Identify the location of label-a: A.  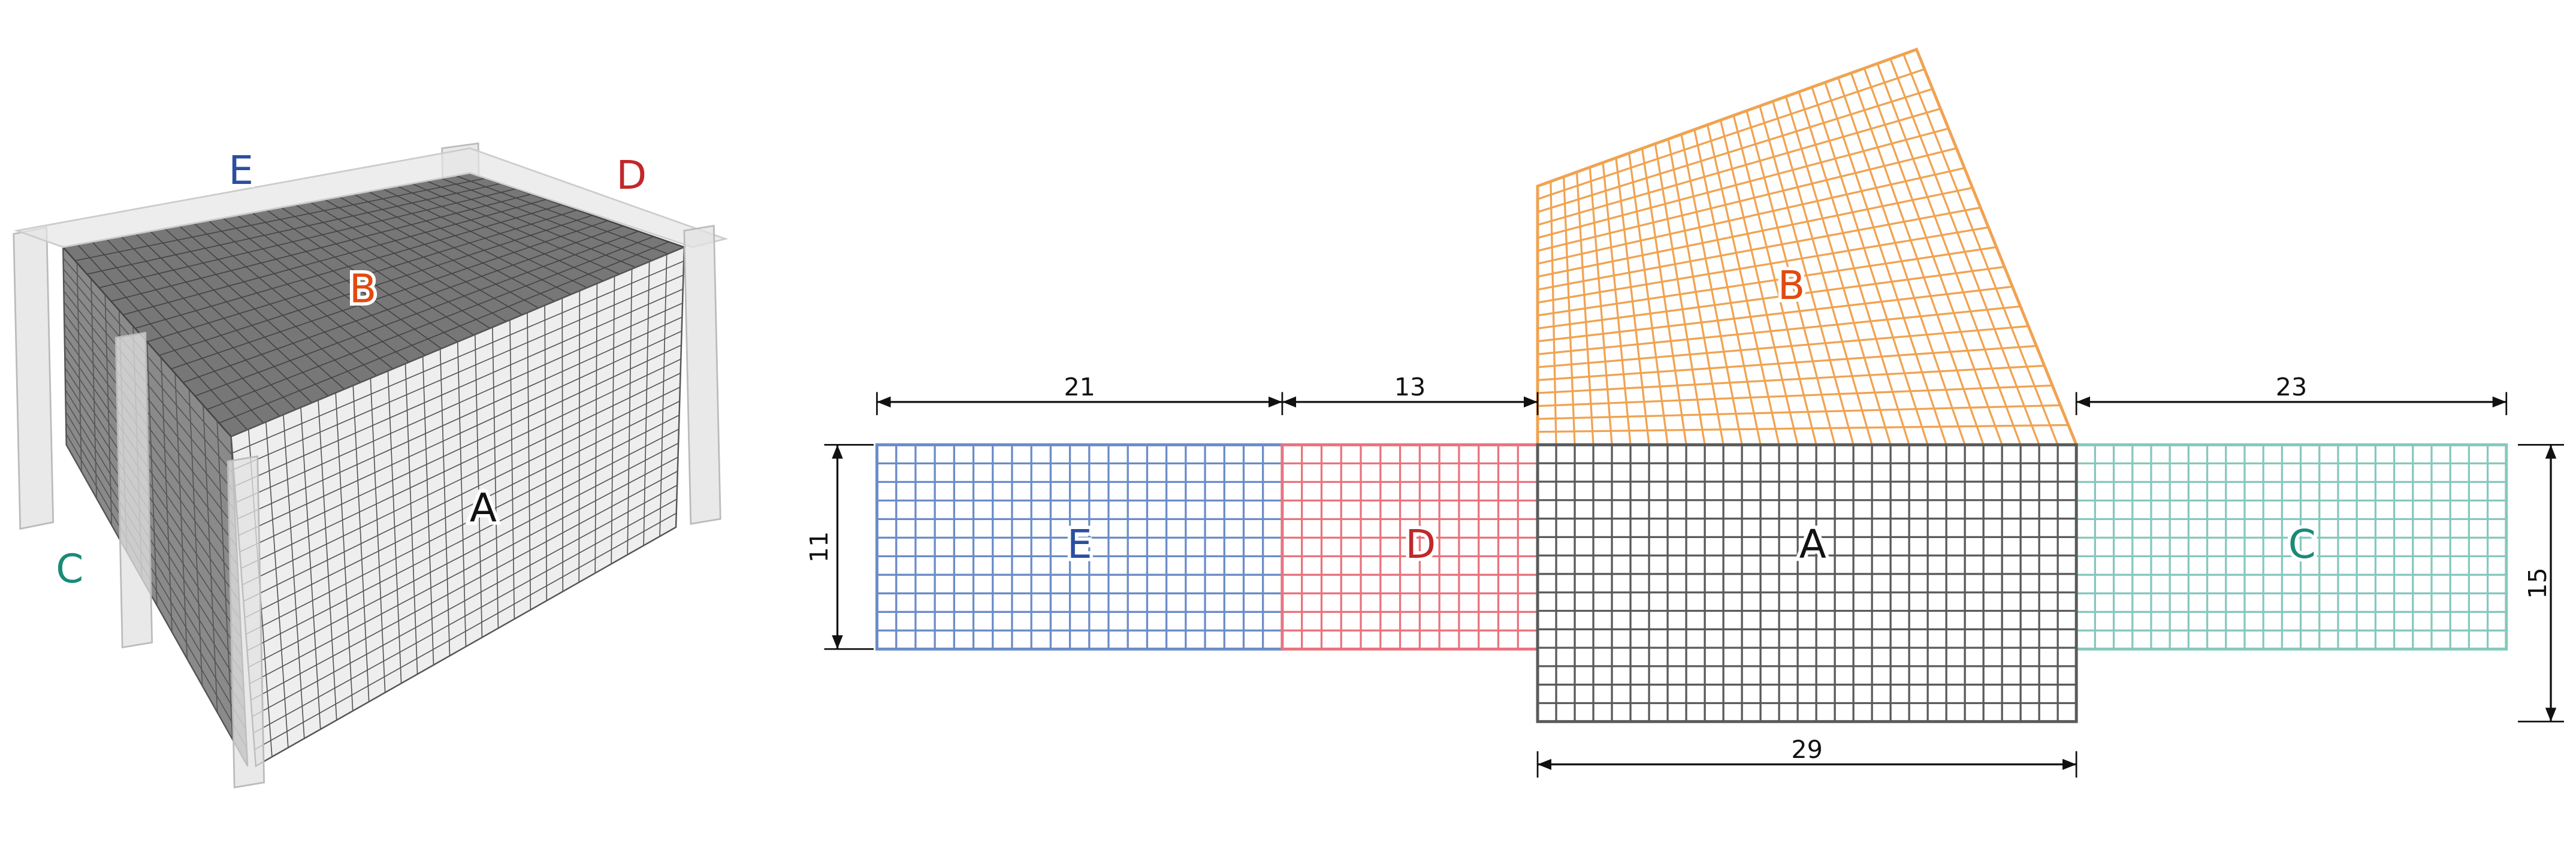
(484, 508).